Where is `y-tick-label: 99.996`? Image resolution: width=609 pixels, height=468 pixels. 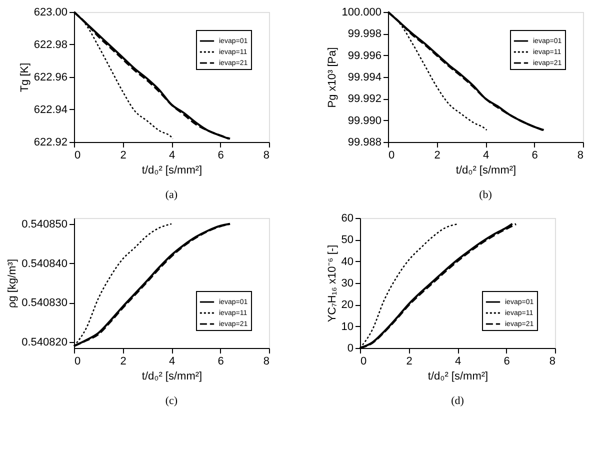
y-tick-label: 99.996 is located at coordinates (365, 56).